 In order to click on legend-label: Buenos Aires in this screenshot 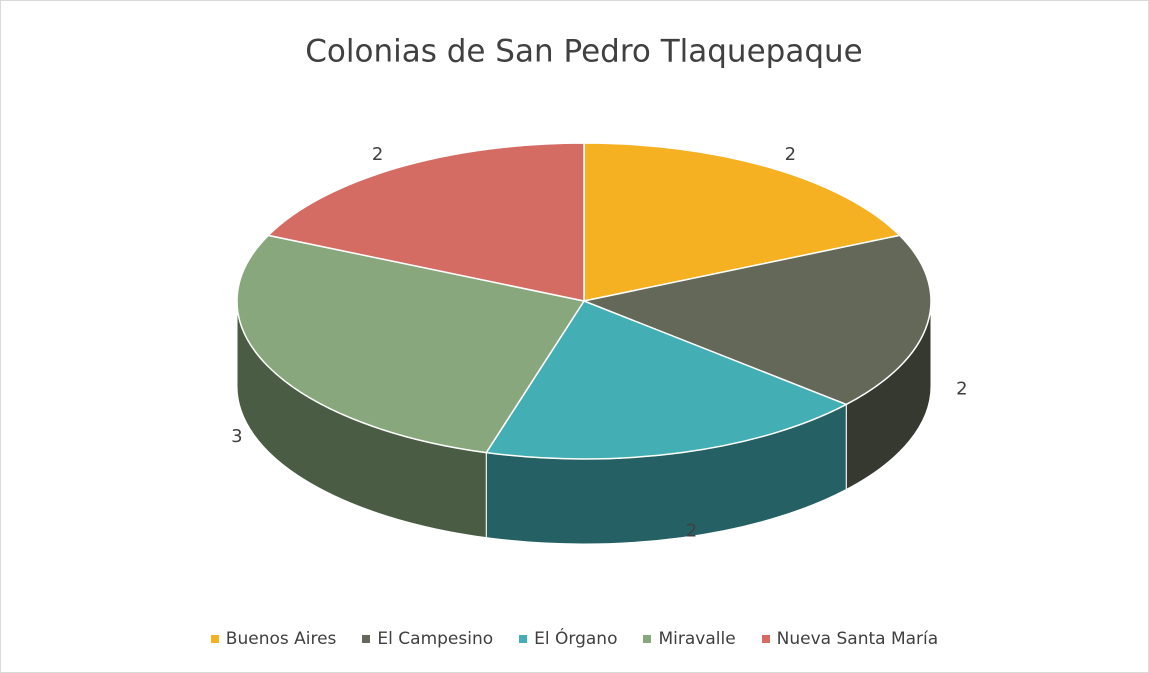, I will do `click(281, 639)`.